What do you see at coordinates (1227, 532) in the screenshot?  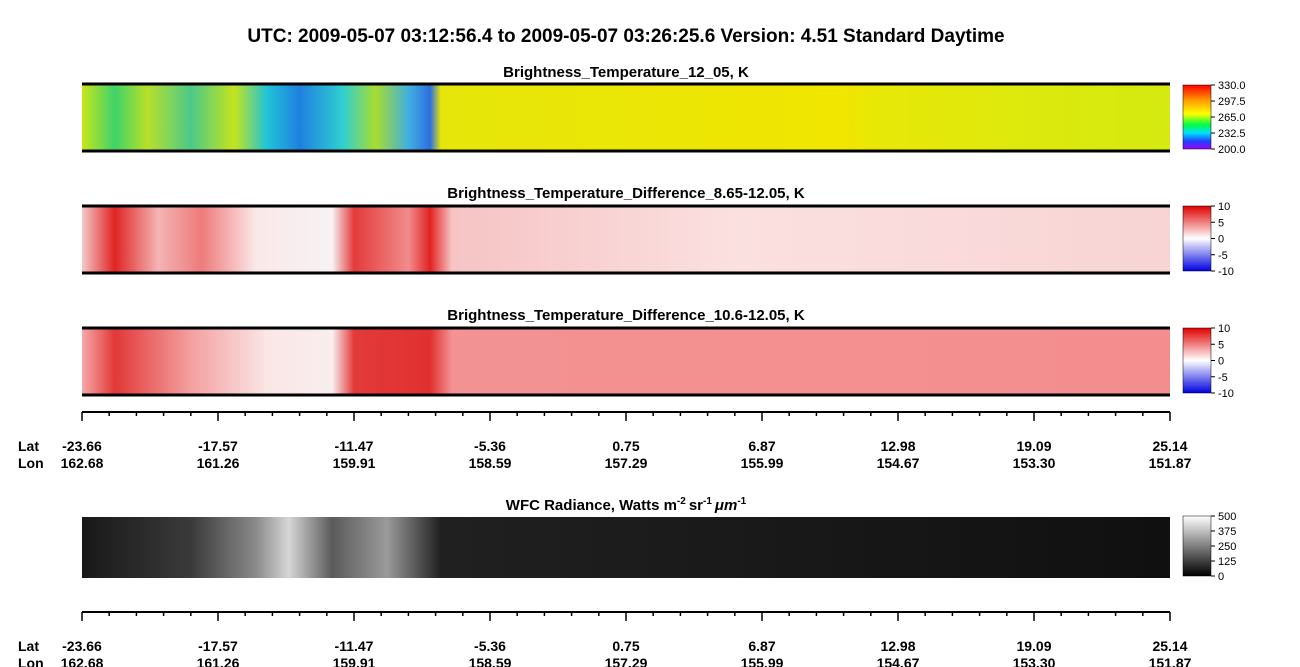 I see `colorbar-label: 375` at bounding box center [1227, 532].